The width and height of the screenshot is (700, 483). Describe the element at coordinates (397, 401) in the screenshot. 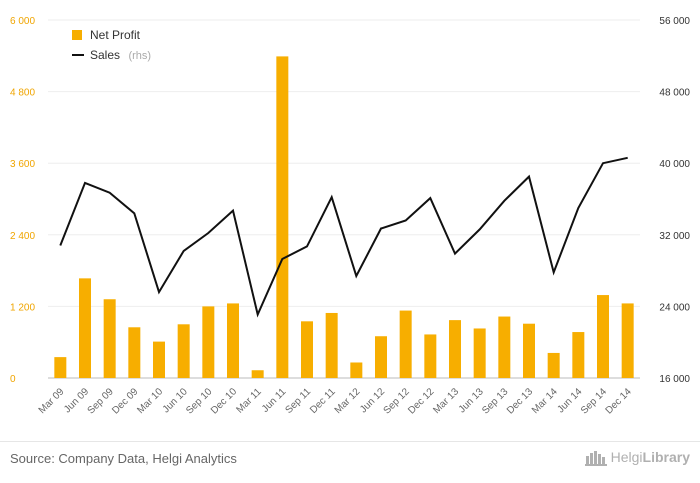

I see `x-tick-label: Sep 12` at that location.